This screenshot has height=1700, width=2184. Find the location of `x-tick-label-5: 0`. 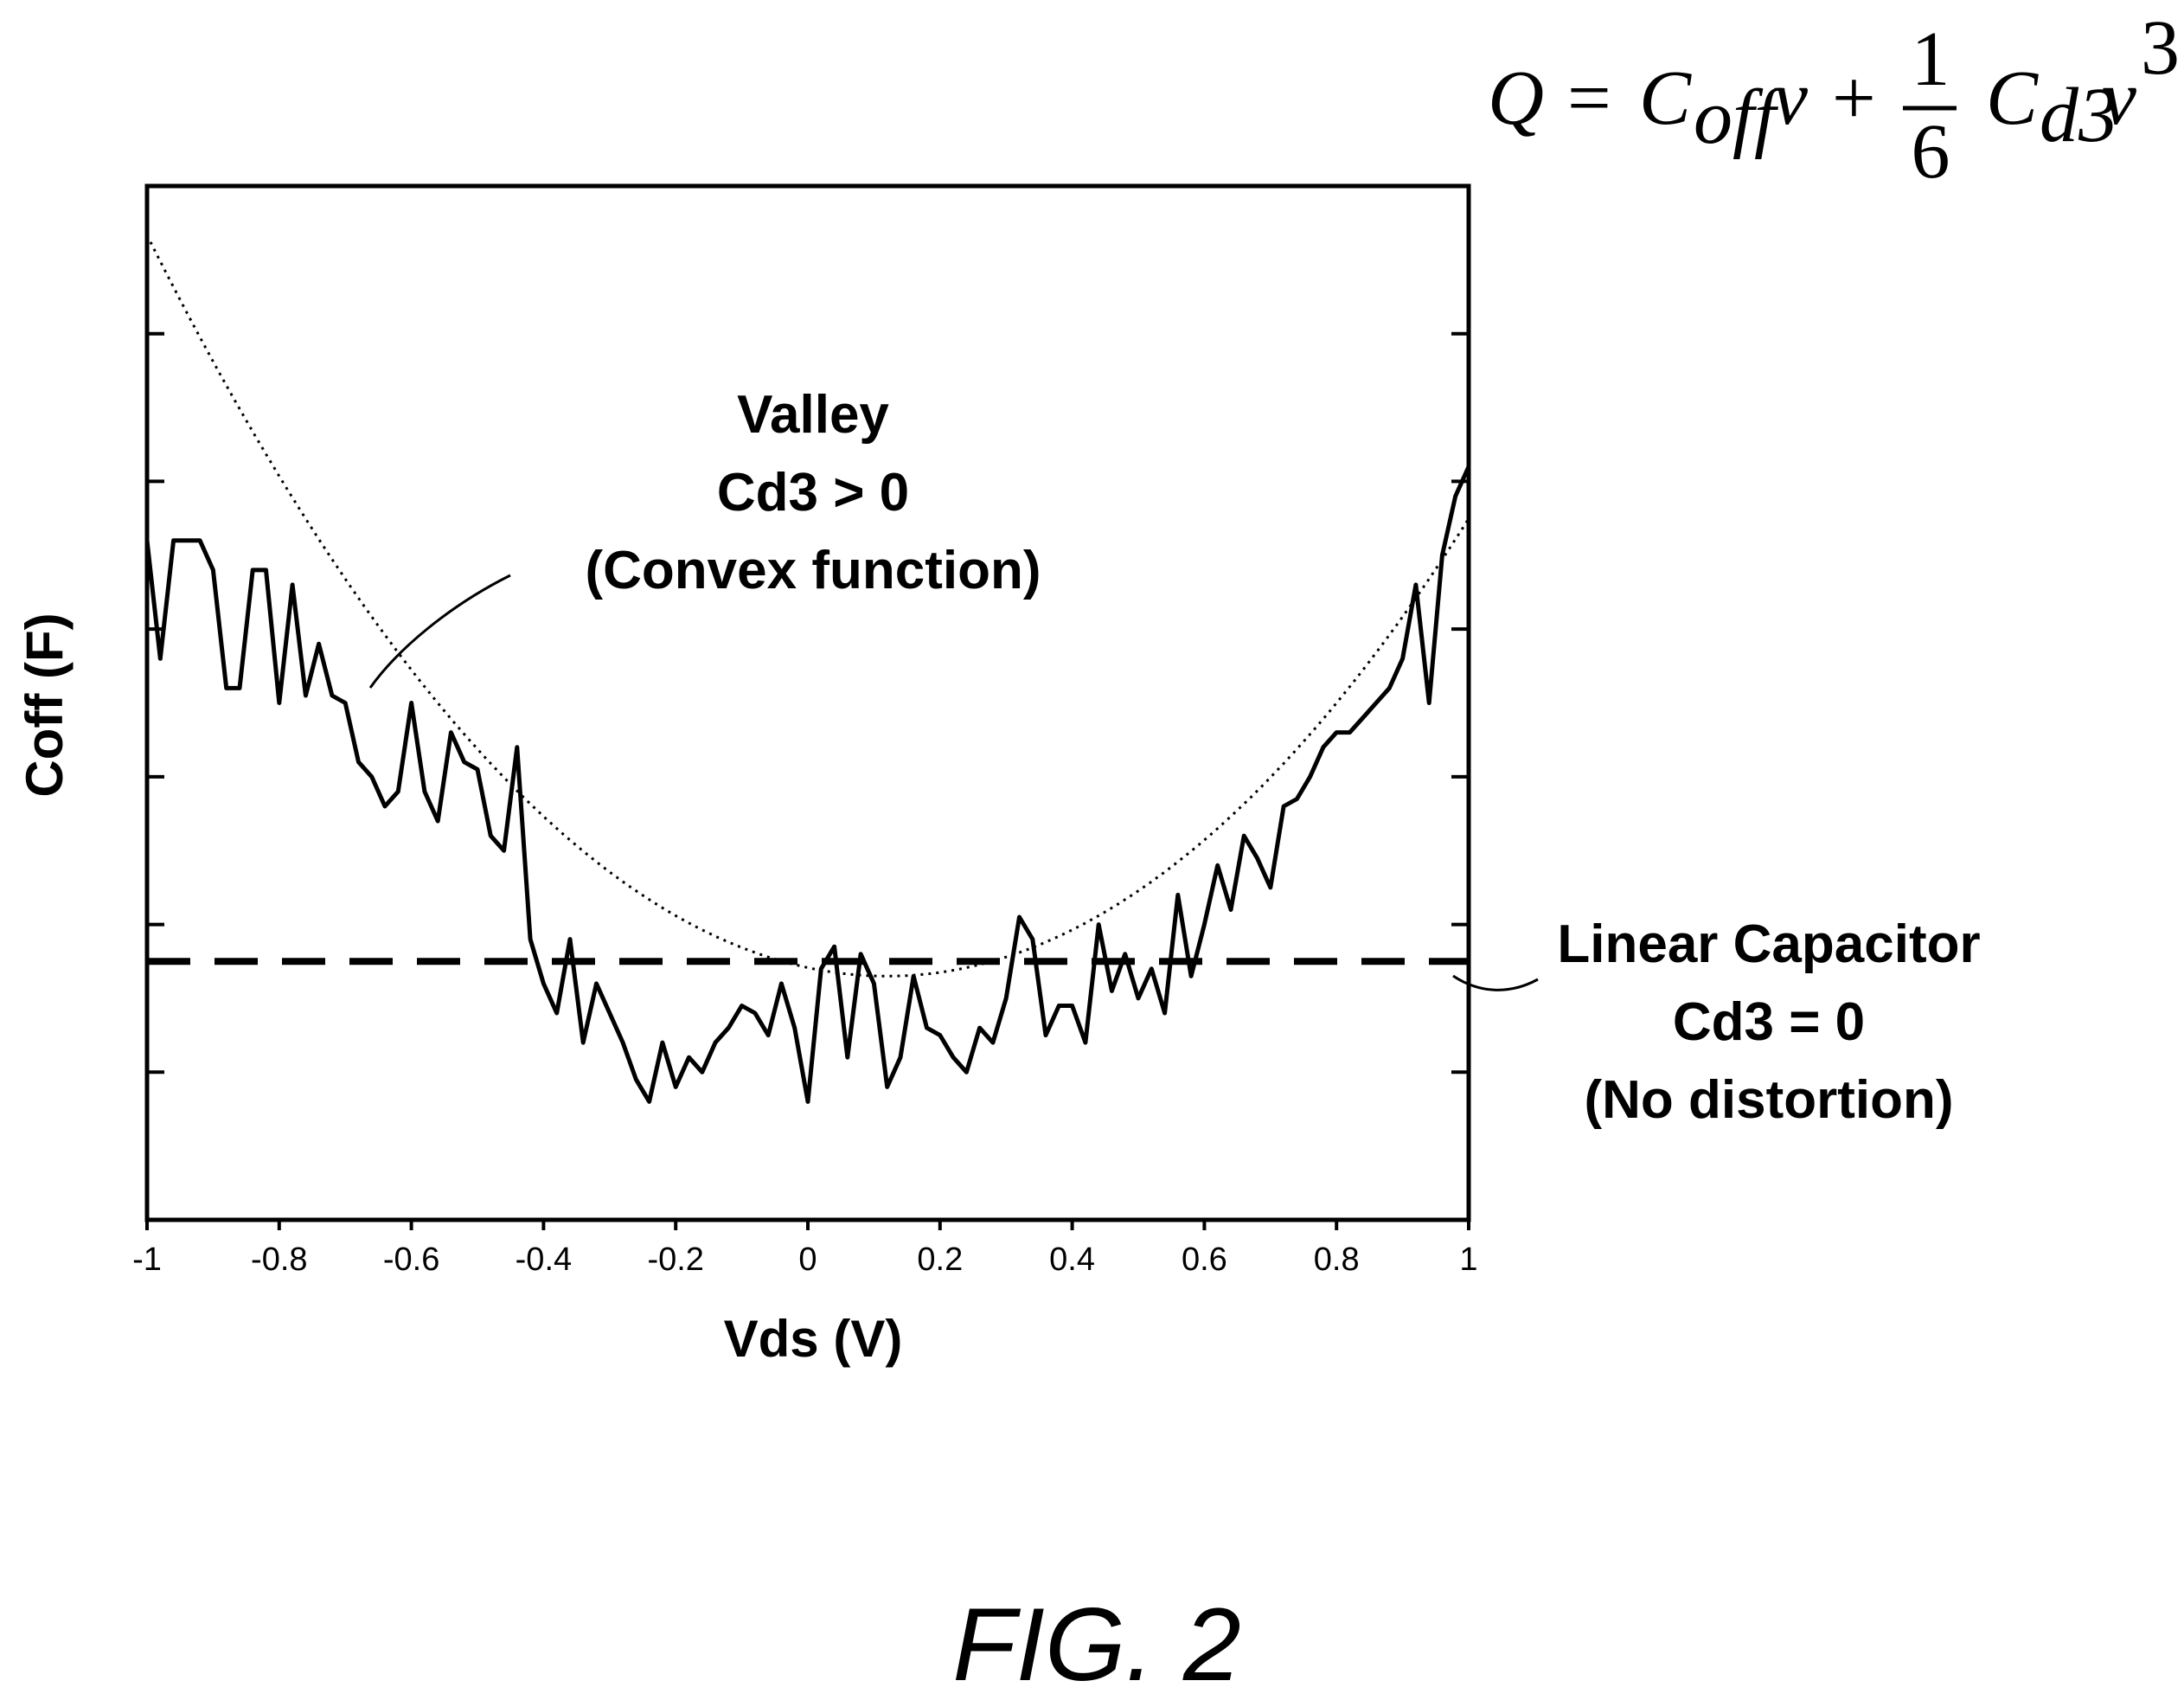

x-tick-label-5: 0 is located at coordinates (807, 1259).